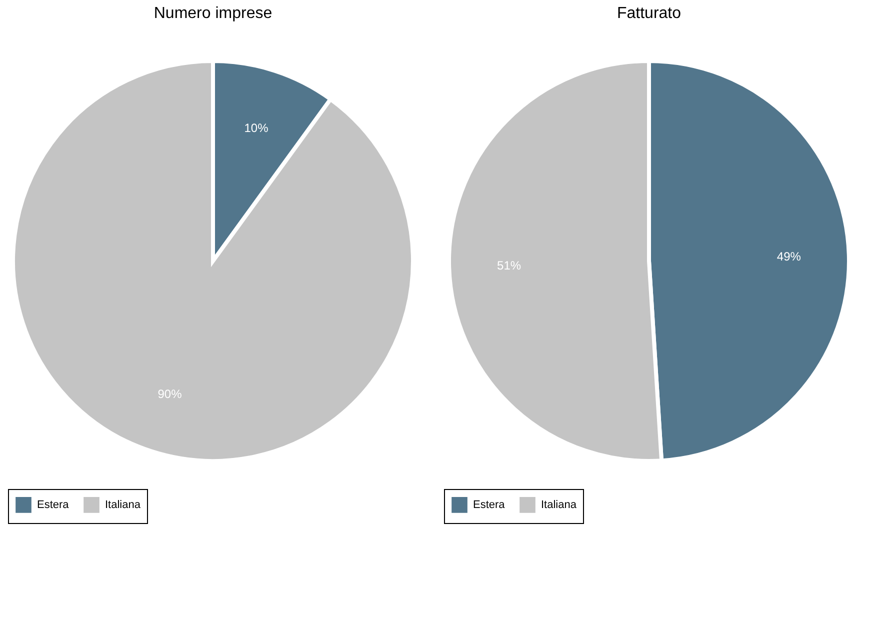 This screenshot has height=625, width=889. What do you see at coordinates (213, 13) in the screenshot?
I see `chart-title: Numero imprese` at bounding box center [213, 13].